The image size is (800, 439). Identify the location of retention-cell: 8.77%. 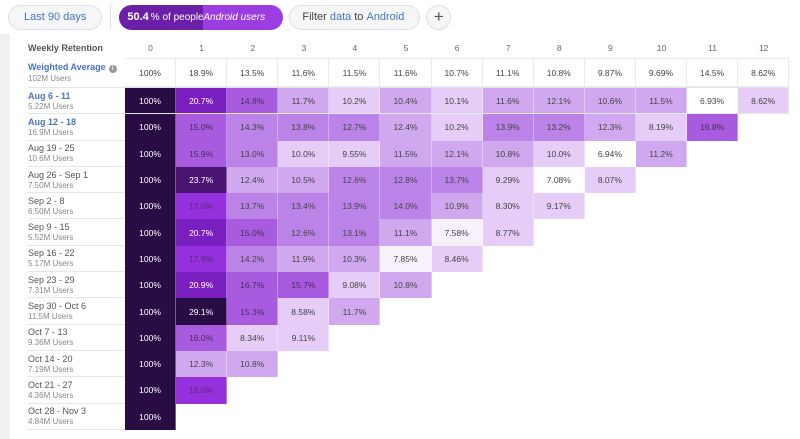
(508, 232).